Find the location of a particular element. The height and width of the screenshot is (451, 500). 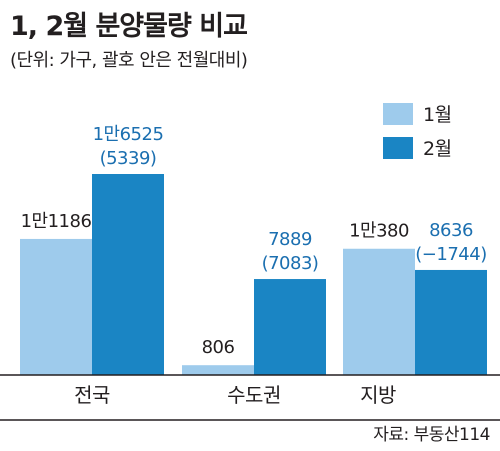

legend-label-feb: 2월 is located at coordinates (437, 149).